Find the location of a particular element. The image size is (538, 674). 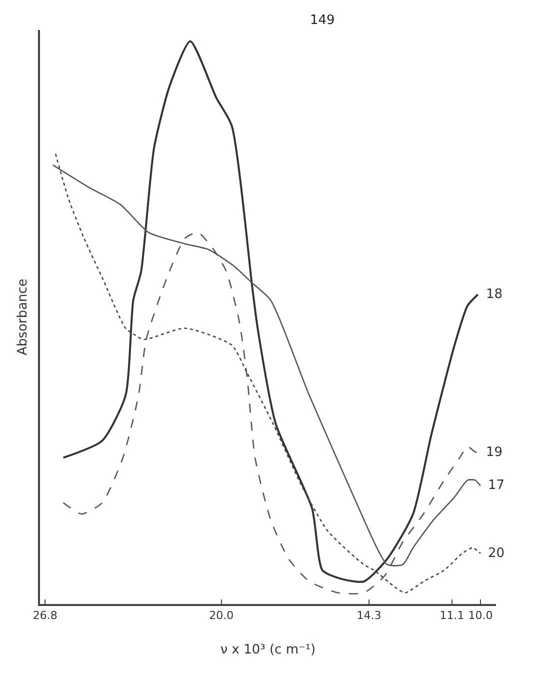

x-axis-title: ν x 10³ (c m⁻¹) is located at coordinates (268, 650).